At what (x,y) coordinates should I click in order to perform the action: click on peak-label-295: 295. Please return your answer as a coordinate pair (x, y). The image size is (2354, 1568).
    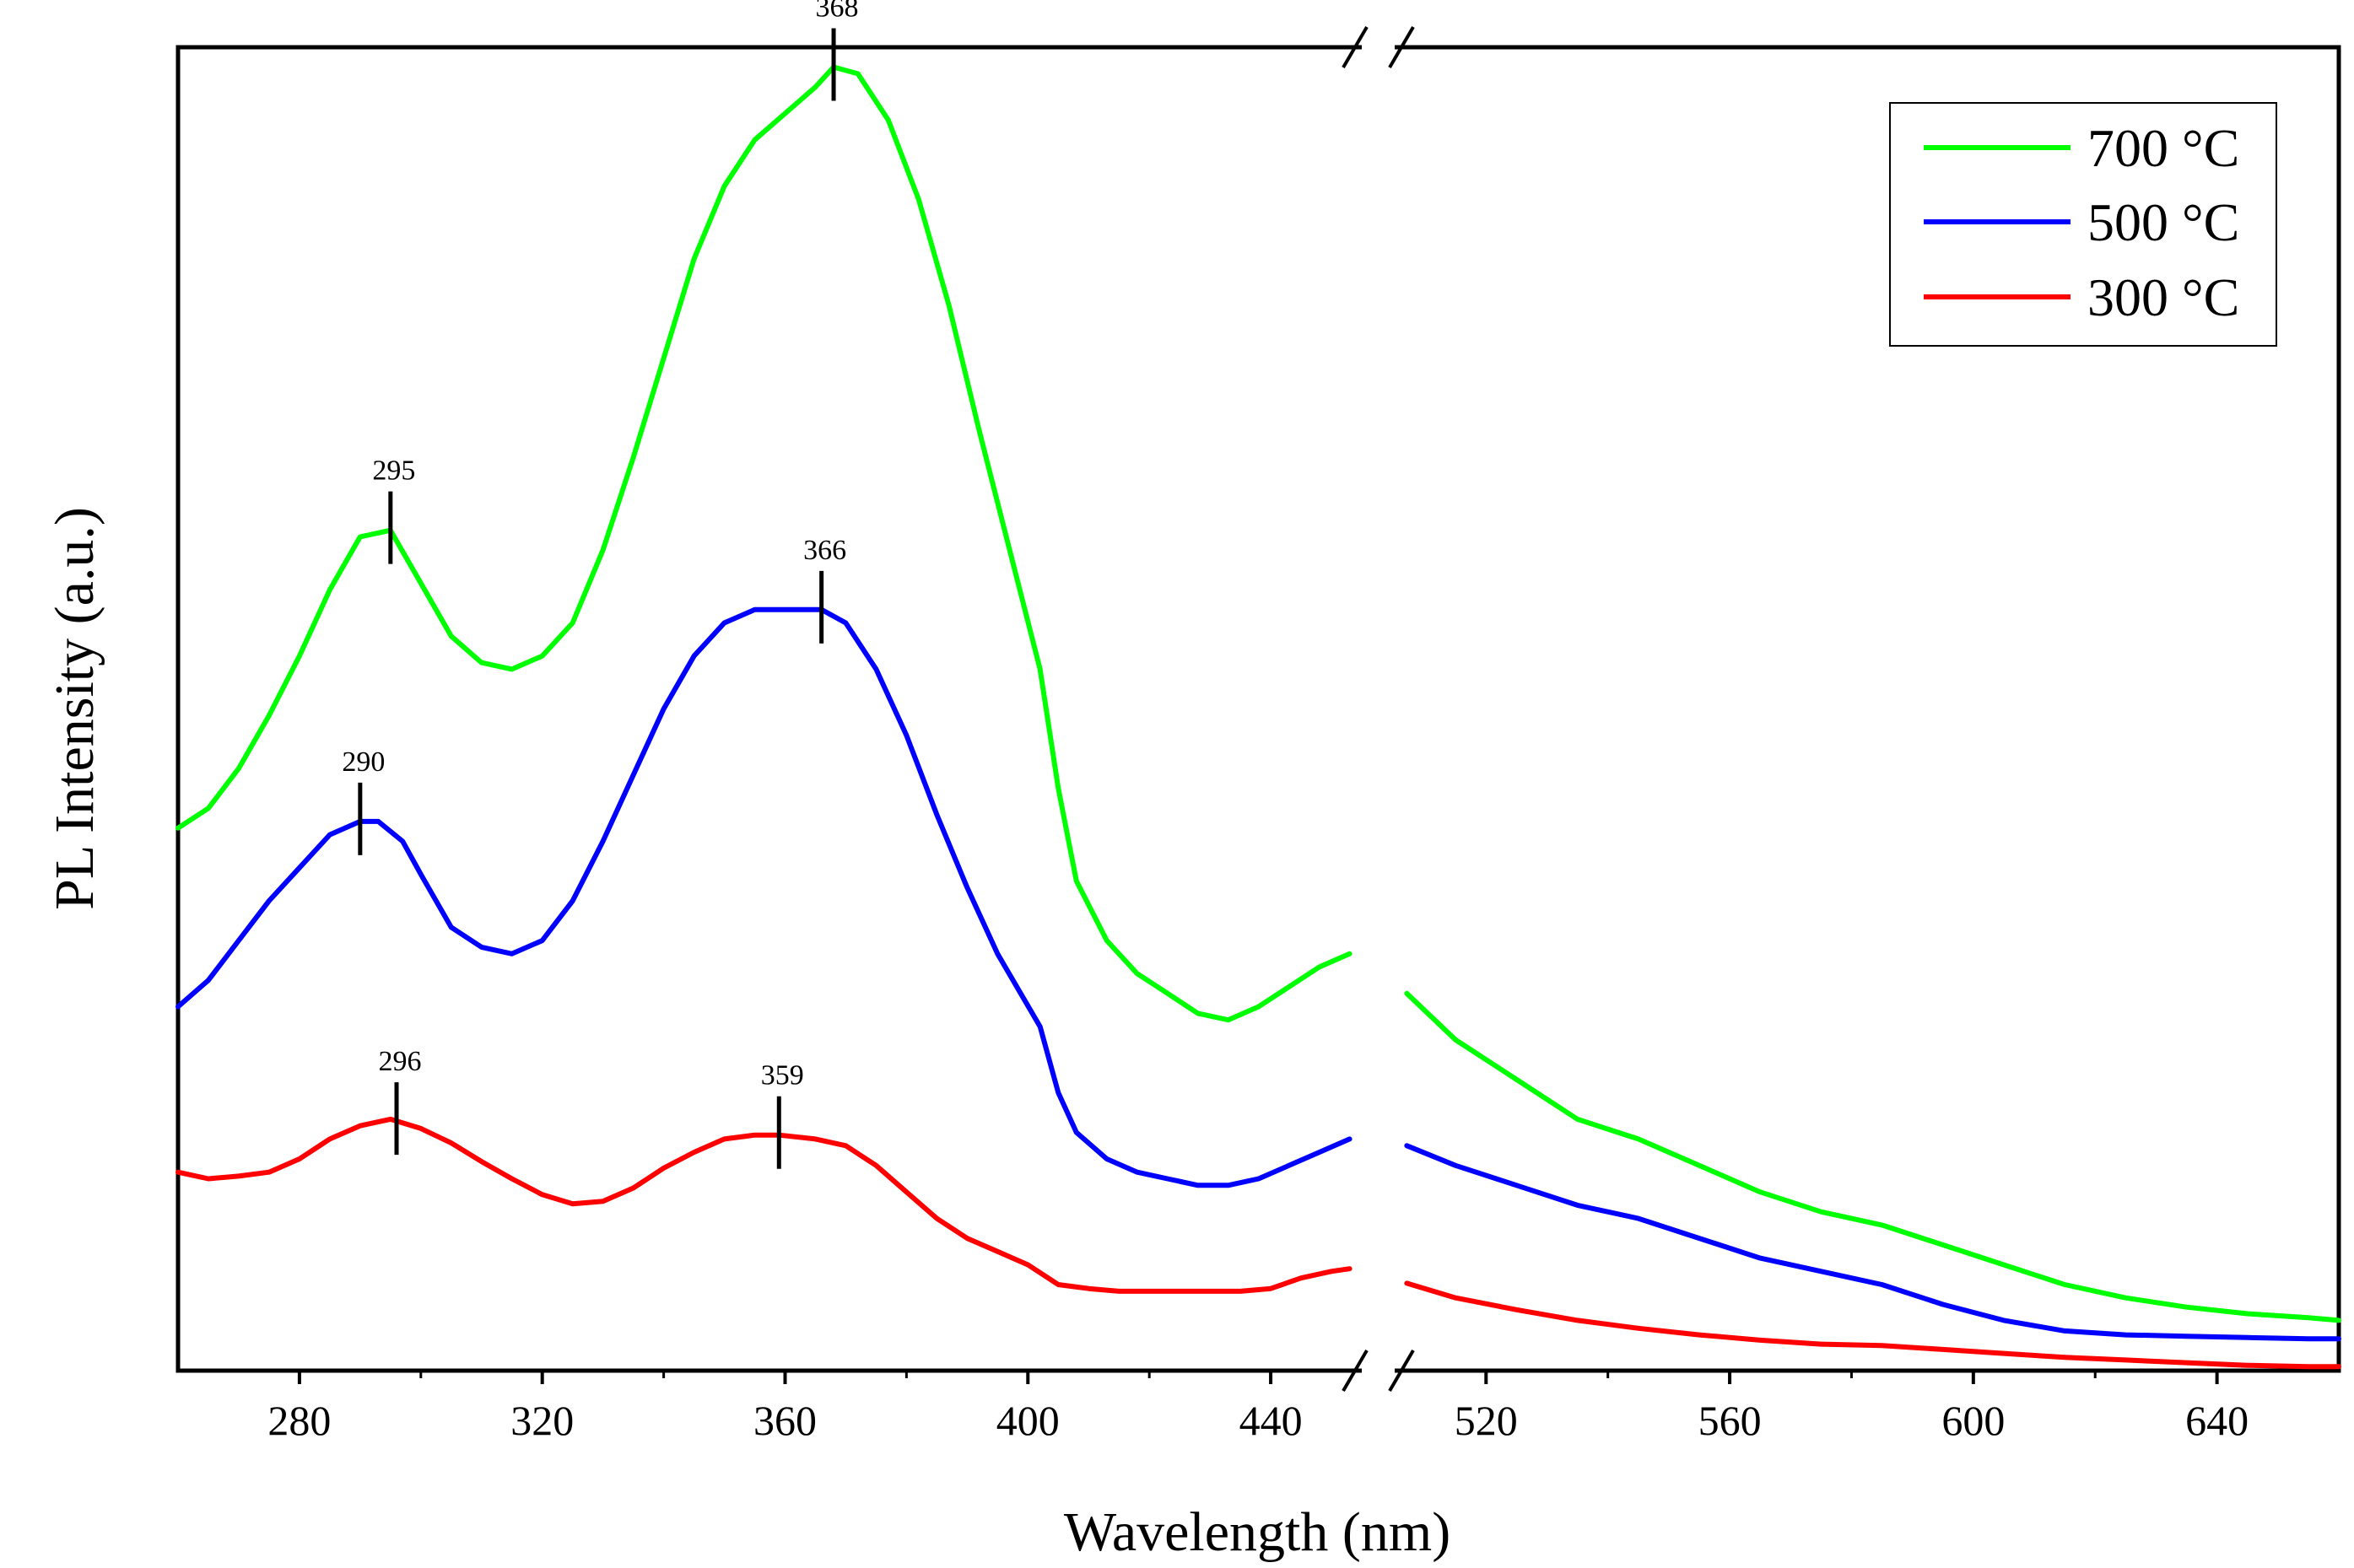
    Looking at the image, I should click on (393, 471).